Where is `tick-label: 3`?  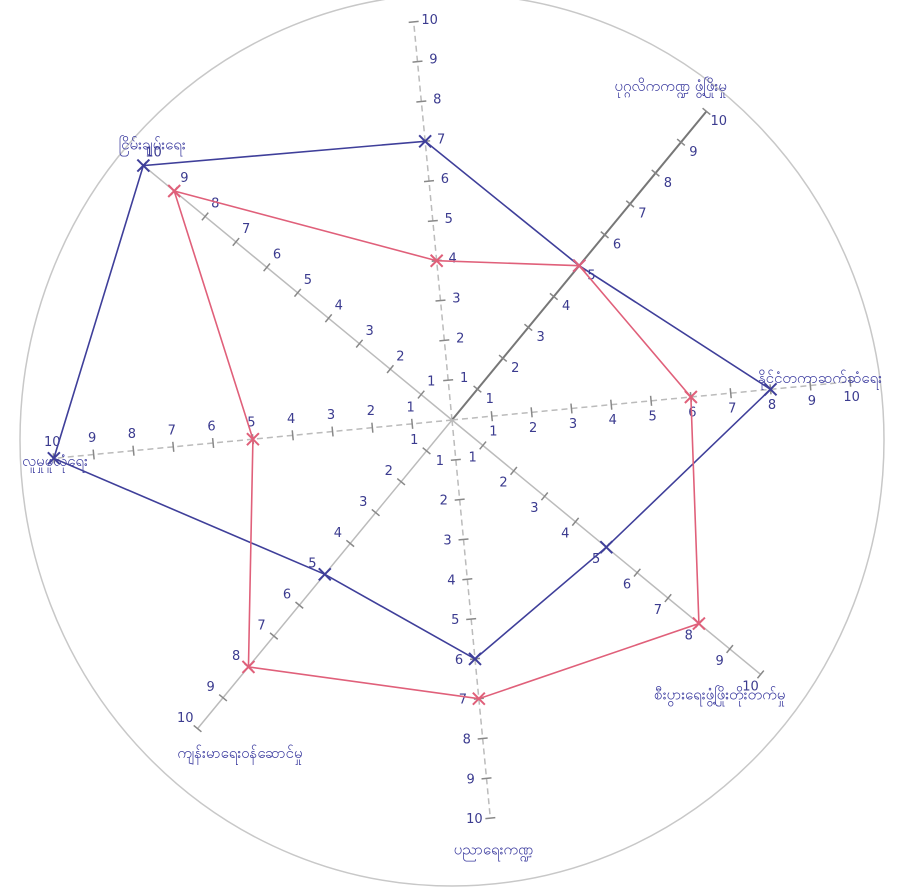 tick-label: 3 is located at coordinates (534, 508).